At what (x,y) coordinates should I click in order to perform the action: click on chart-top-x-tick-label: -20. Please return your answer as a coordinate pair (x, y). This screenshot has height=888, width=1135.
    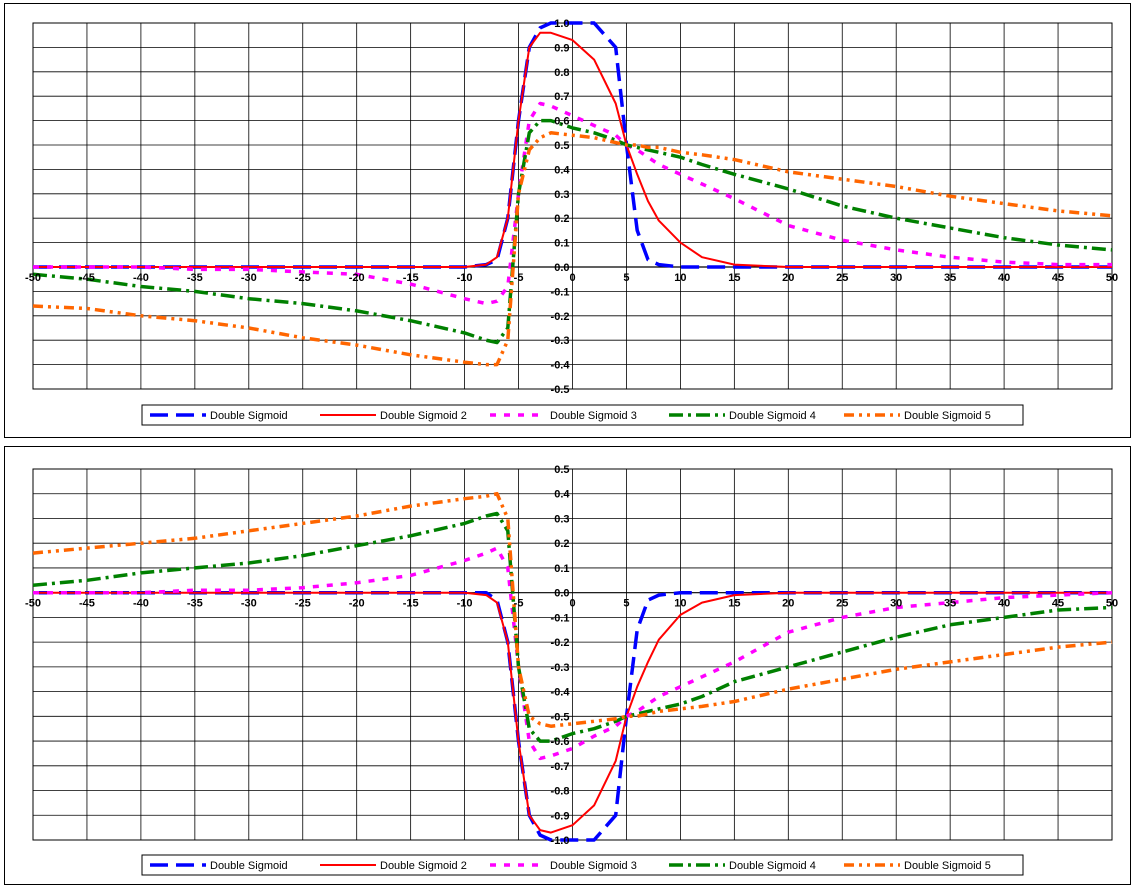
    Looking at the image, I should click on (357, 278).